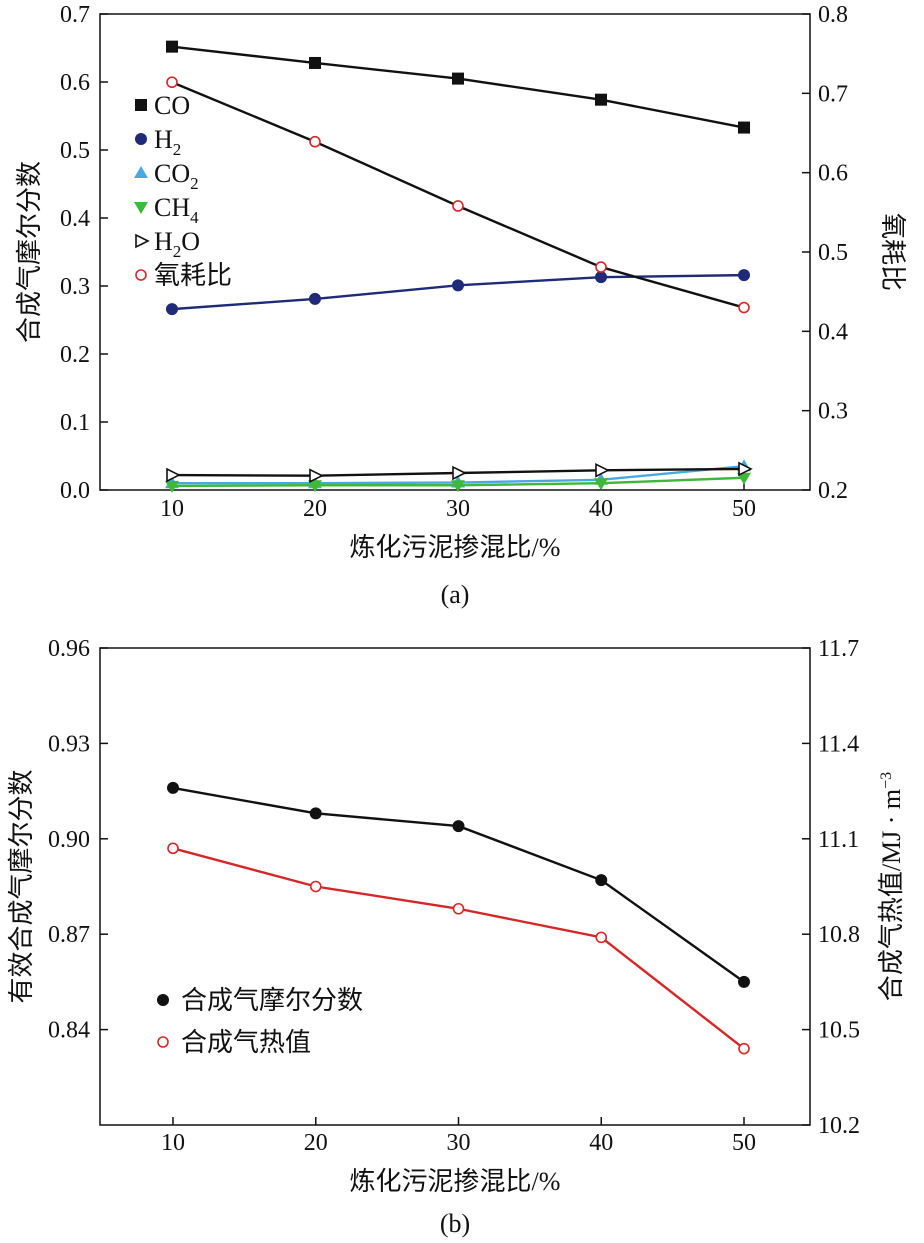 This screenshot has height=1243, width=924. What do you see at coordinates (177, 244) in the screenshot?
I see `legend-label: H2O` at bounding box center [177, 244].